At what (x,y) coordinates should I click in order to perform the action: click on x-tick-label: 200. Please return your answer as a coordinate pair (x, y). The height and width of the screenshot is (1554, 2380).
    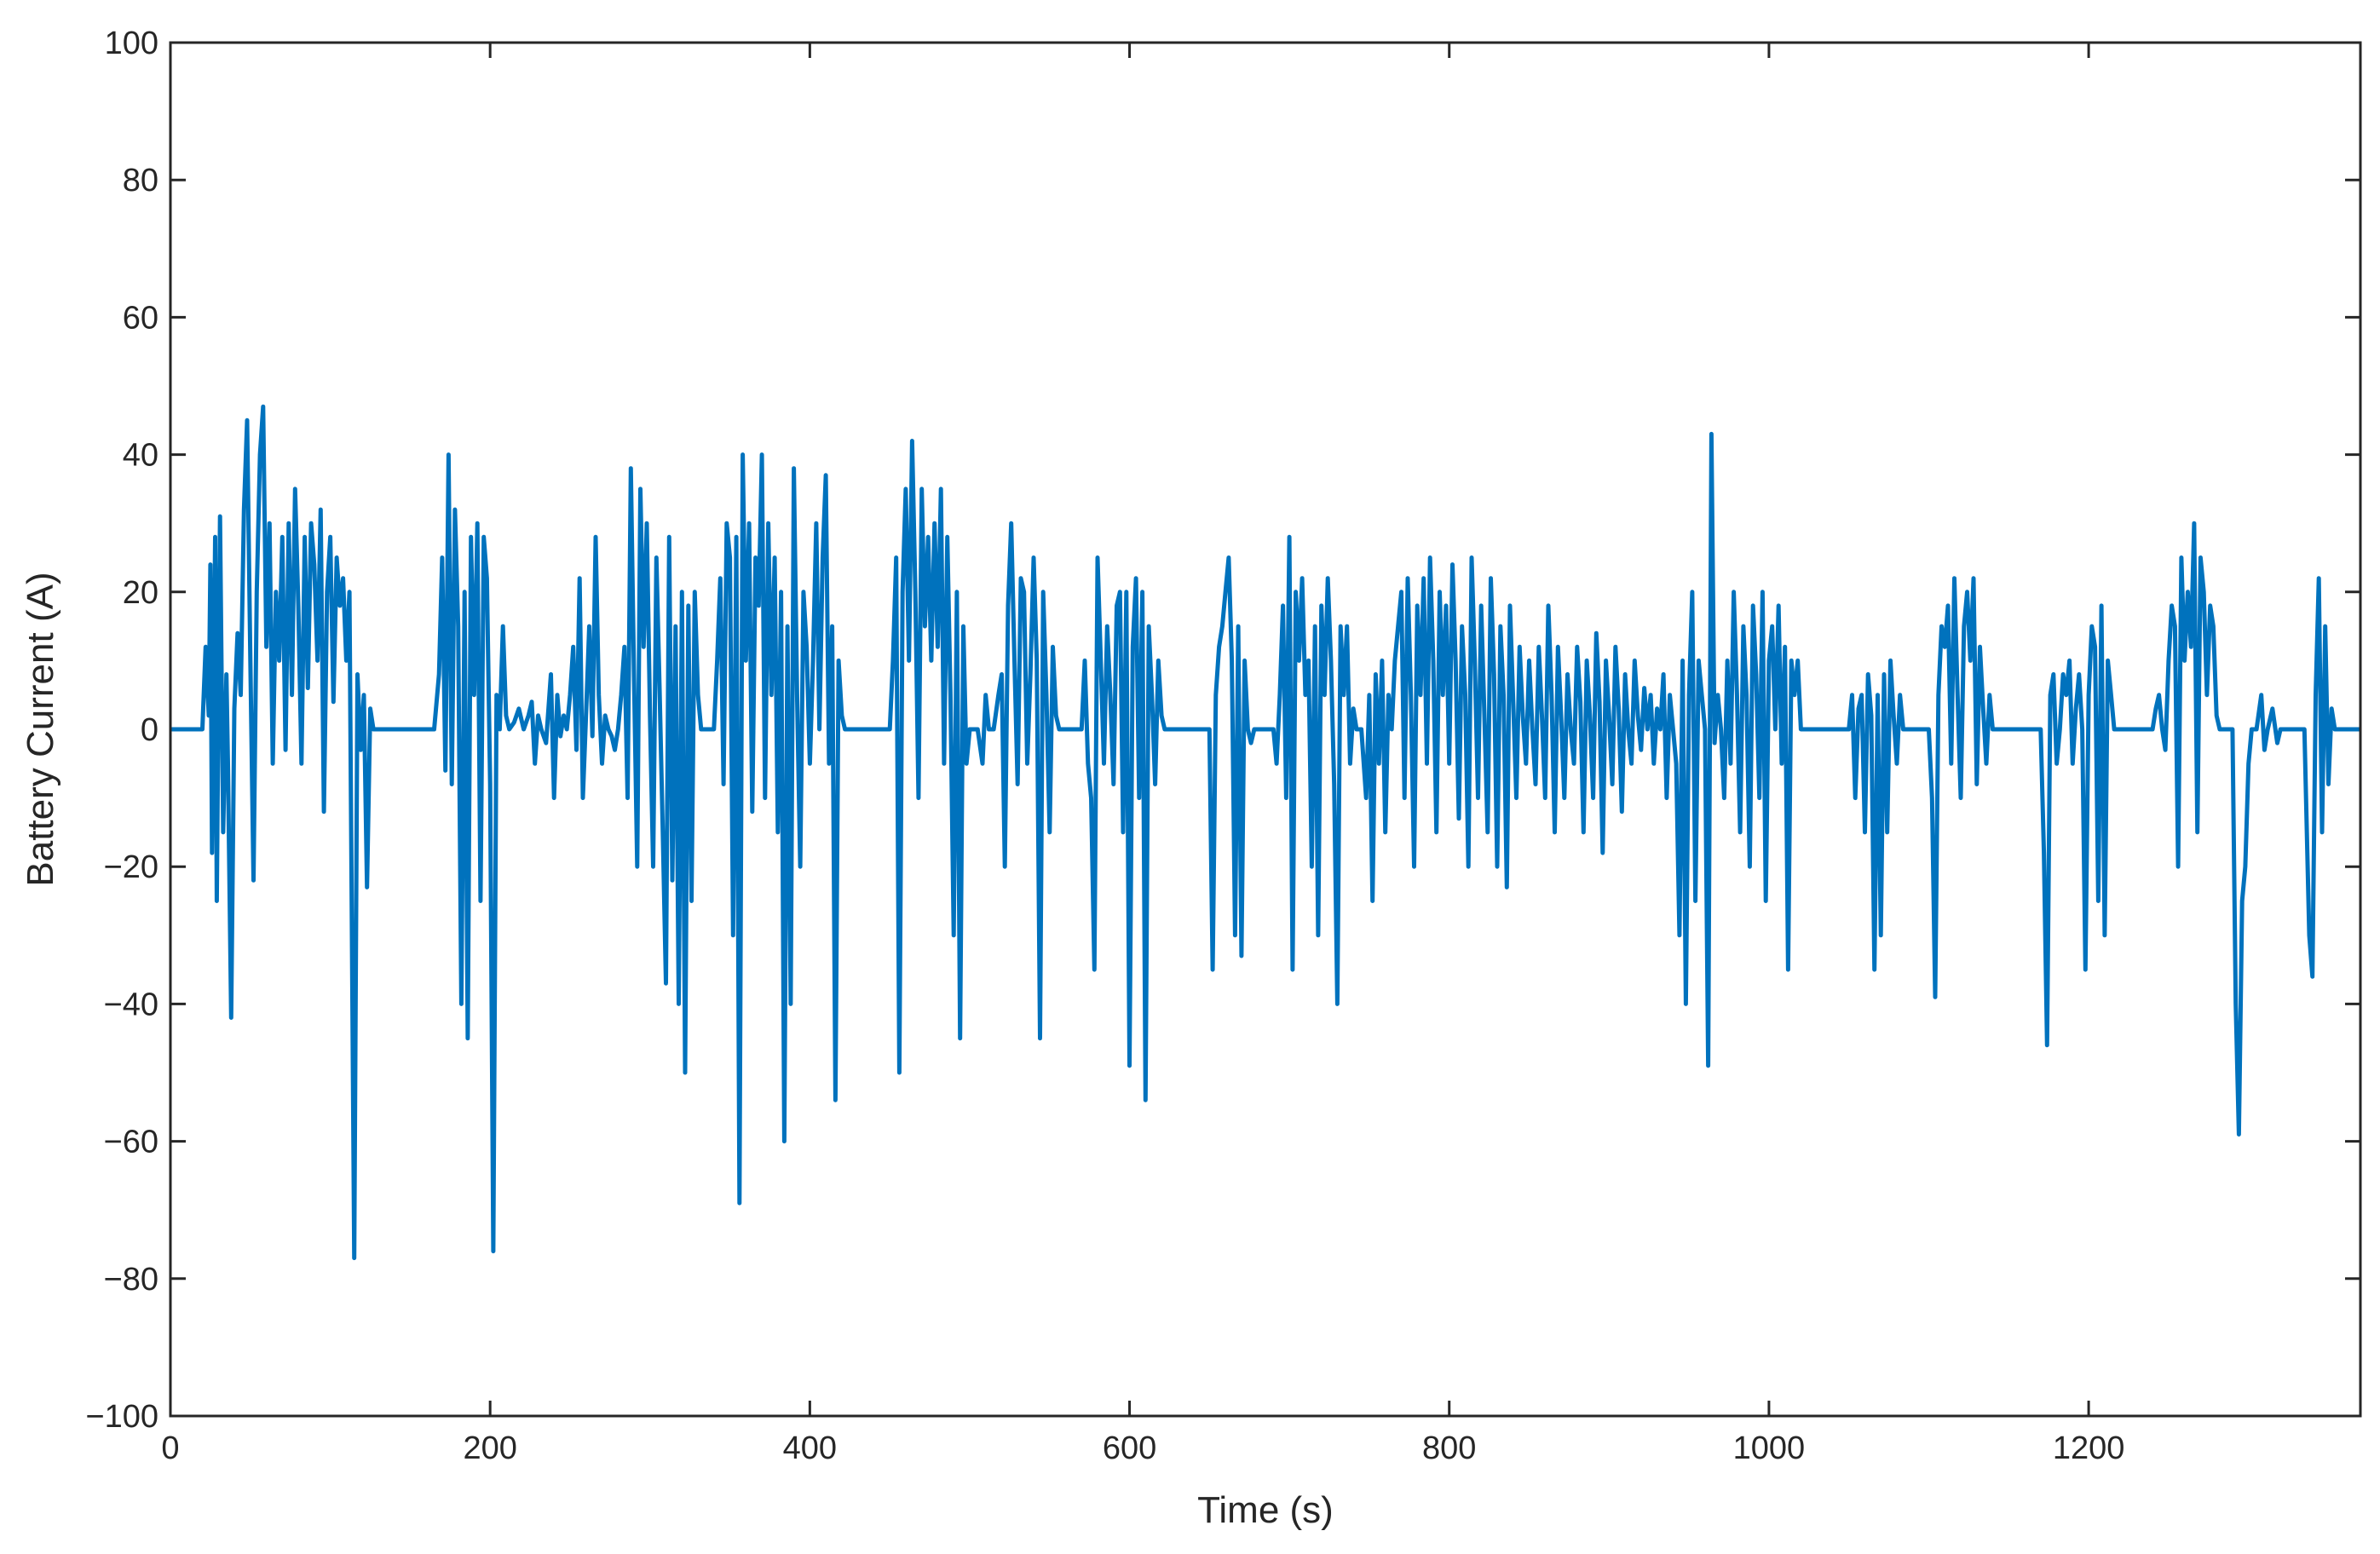
    Looking at the image, I should click on (489, 1448).